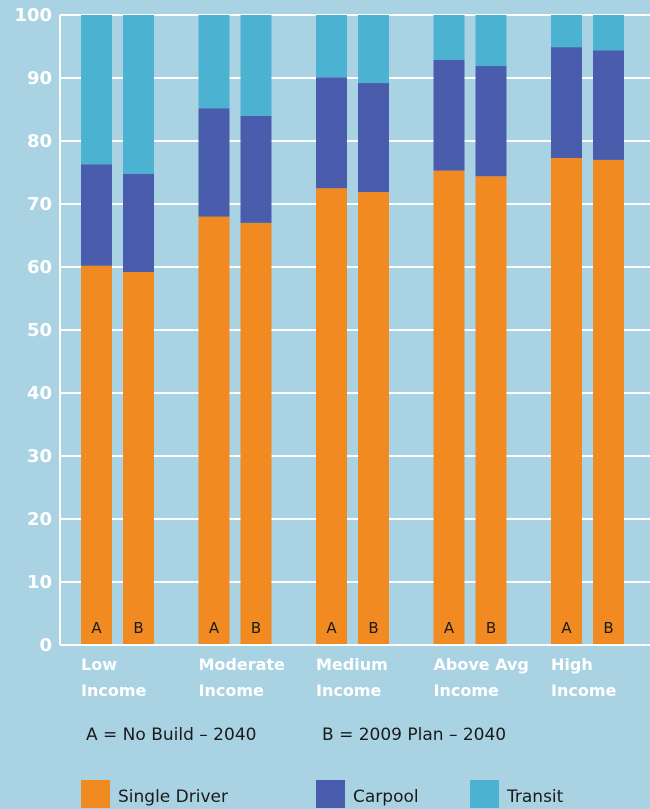  I want to click on y-tick-label: 70, so click(39, 204).